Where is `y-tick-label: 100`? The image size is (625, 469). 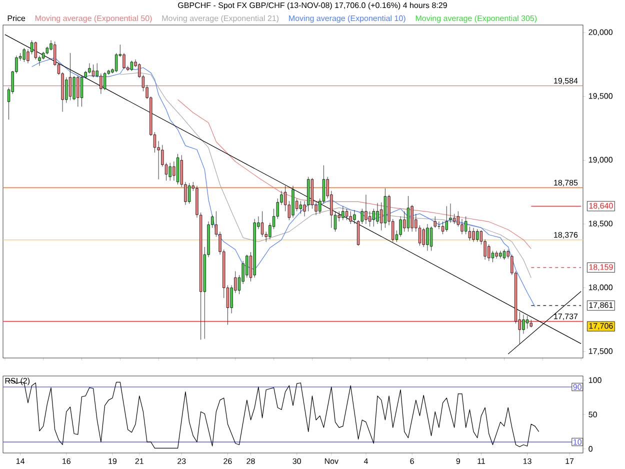
y-tick-label: 100 is located at coordinates (595, 380).